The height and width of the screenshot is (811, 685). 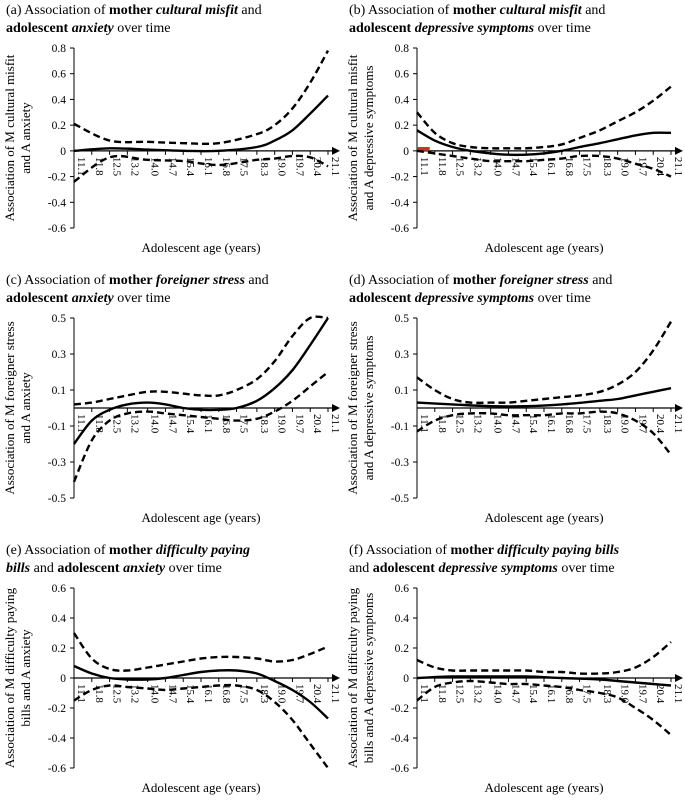 What do you see at coordinates (400, 229) in the screenshot?
I see `y-tick-label: -0.6` at bounding box center [400, 229].